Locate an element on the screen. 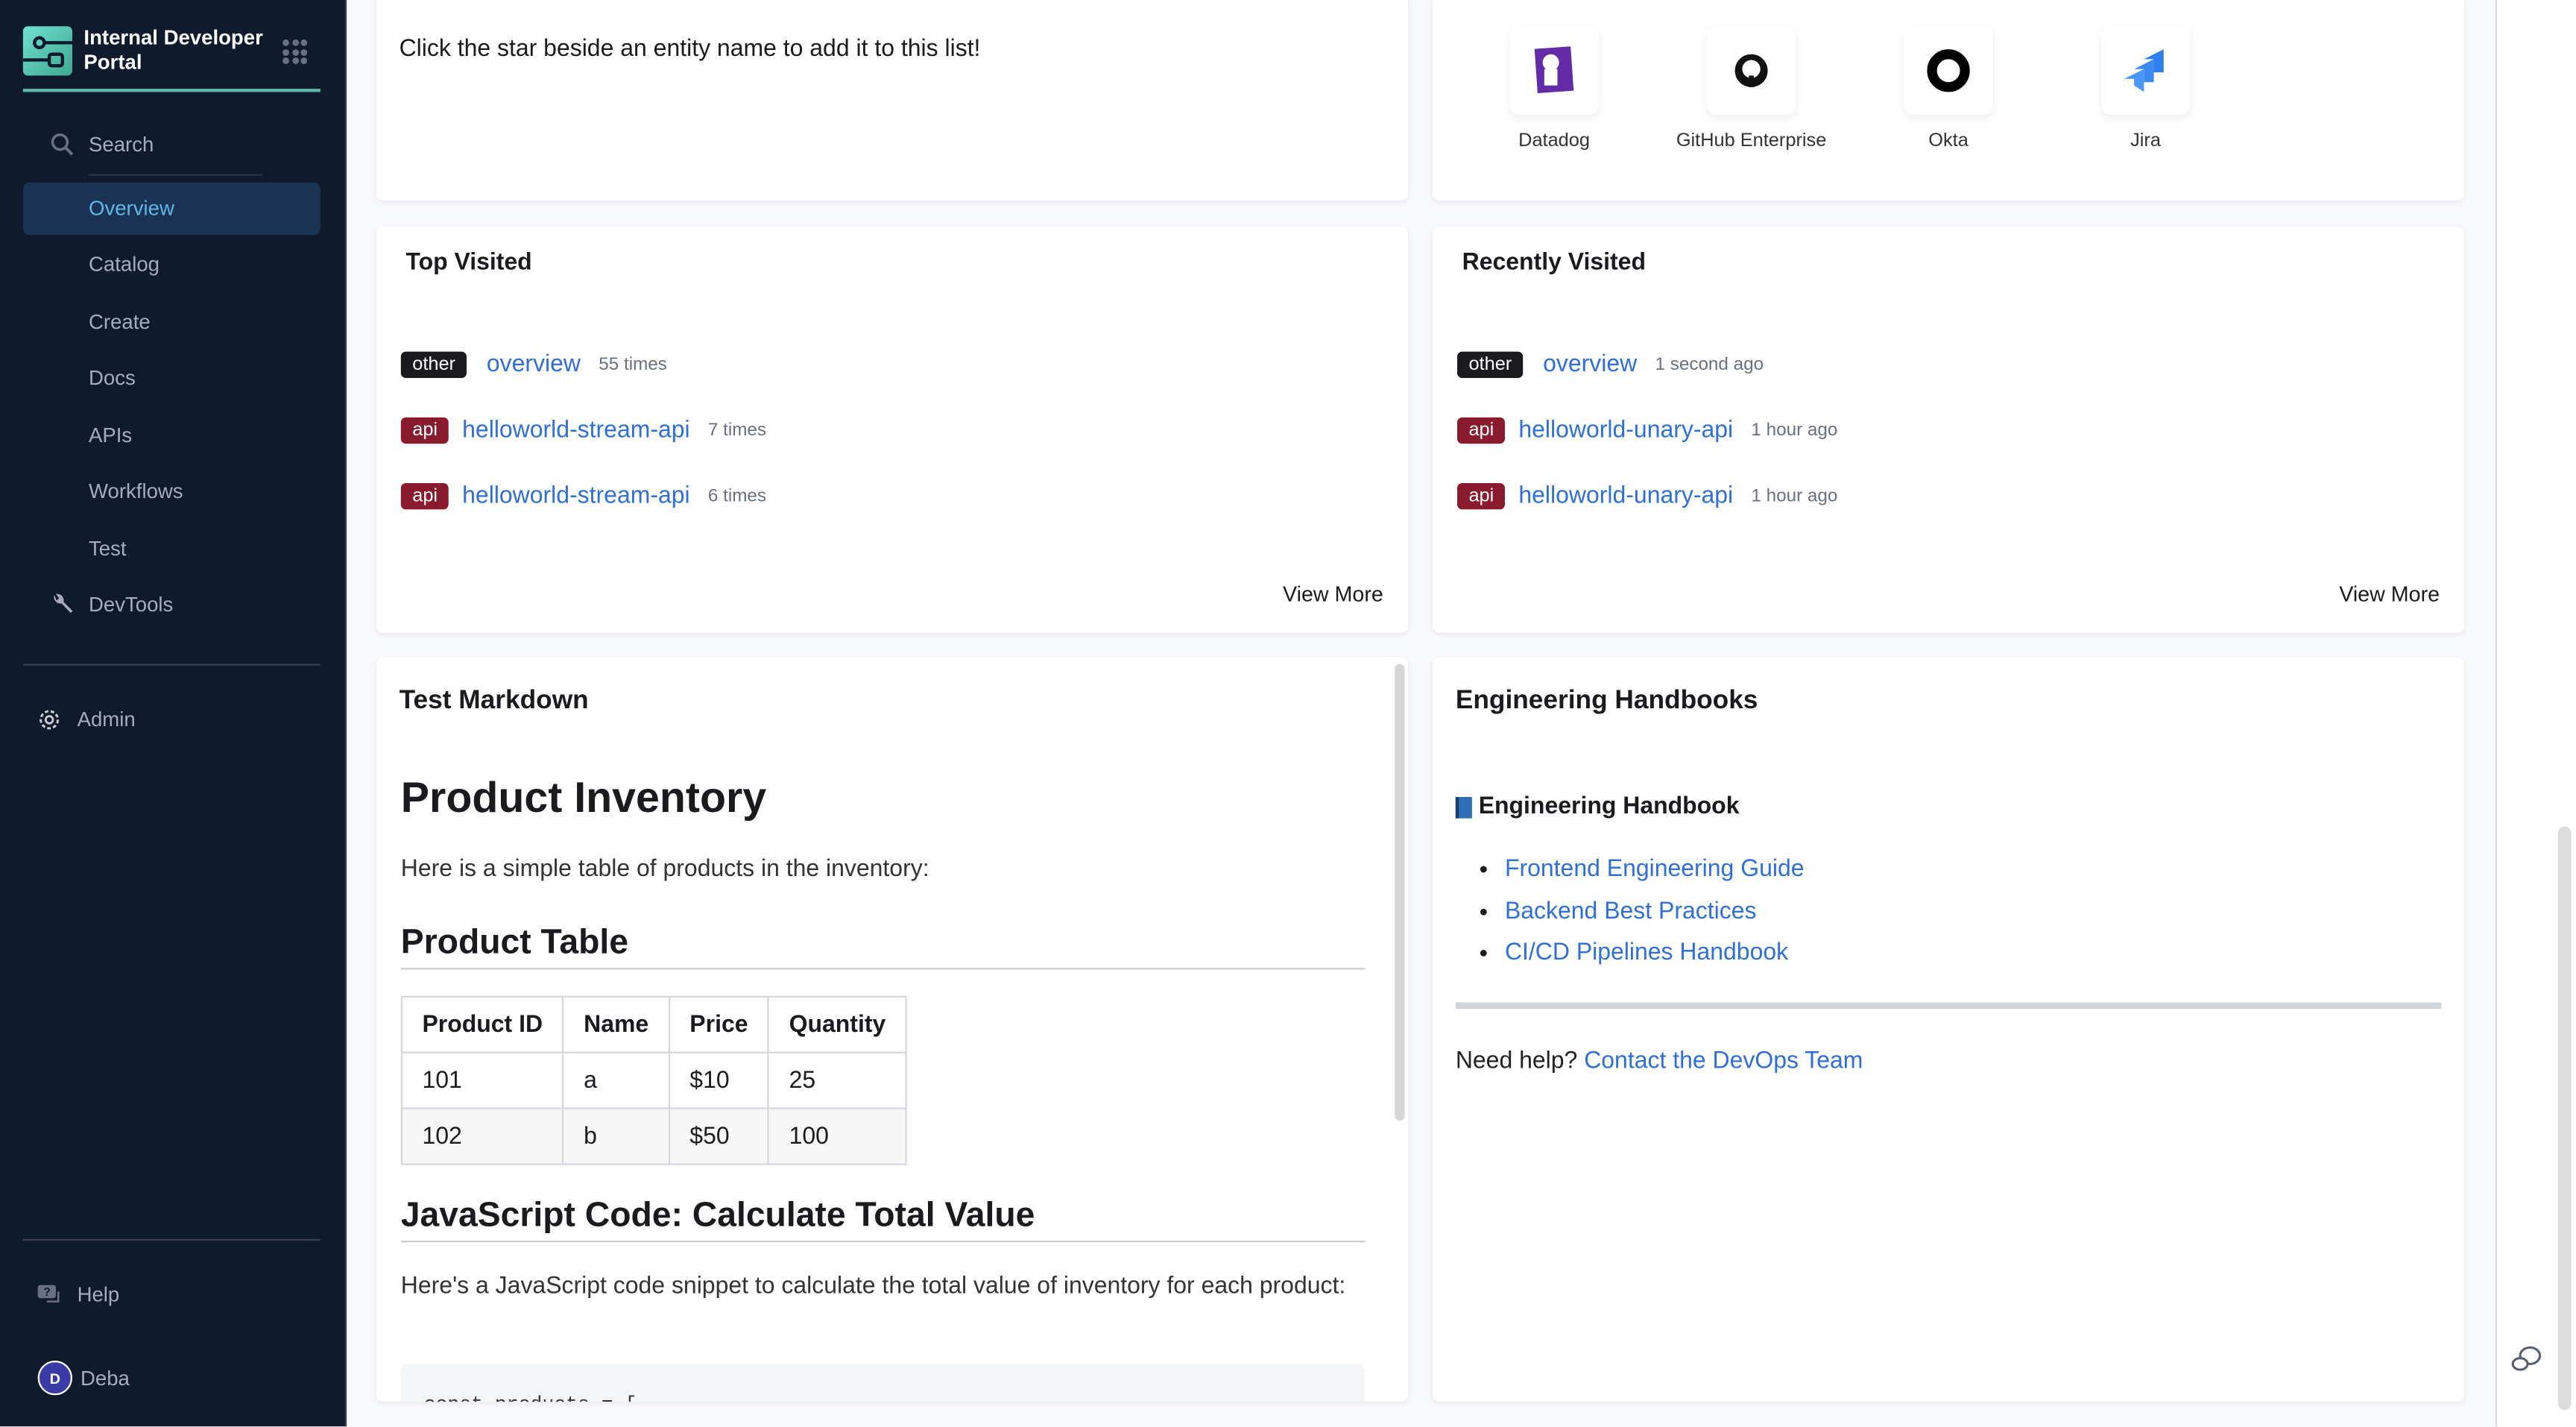 This screenshot has width=2576, height=1427. sidebar-item-overview: Overview is located at coordinates (171, 209).